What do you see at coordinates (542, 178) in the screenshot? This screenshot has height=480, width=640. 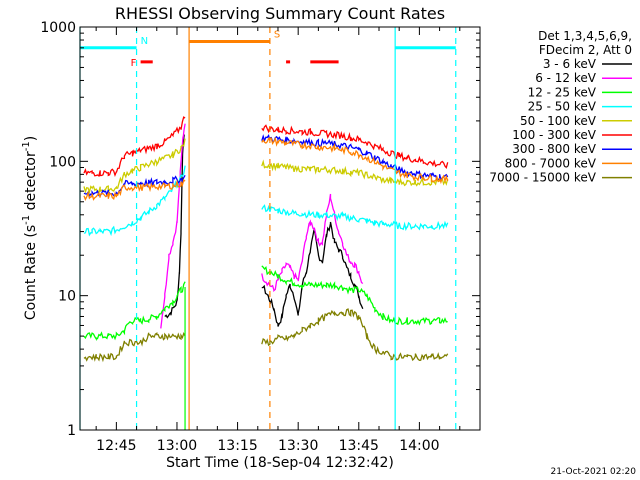 I see `legend-entry-label: 7000 - 15000 keV` at bounding box center [542, 178].